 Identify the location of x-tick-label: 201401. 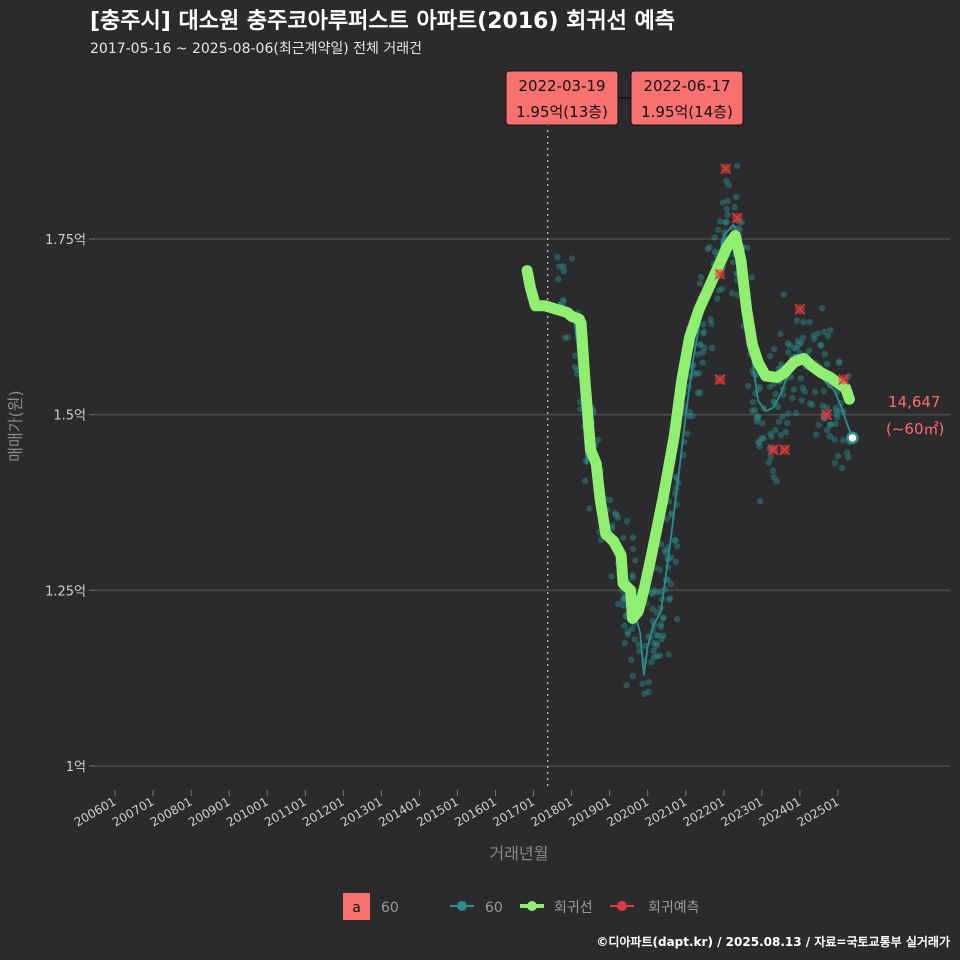
(399, 811).